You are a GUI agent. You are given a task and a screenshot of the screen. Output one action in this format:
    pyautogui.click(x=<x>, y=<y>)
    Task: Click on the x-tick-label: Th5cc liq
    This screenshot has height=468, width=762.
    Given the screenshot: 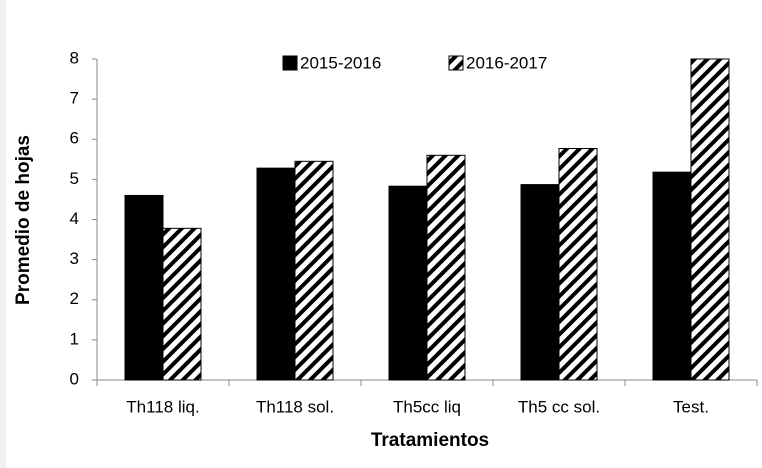 What is the action you would take?
    pyautogui.click(x=427, y=406)
    